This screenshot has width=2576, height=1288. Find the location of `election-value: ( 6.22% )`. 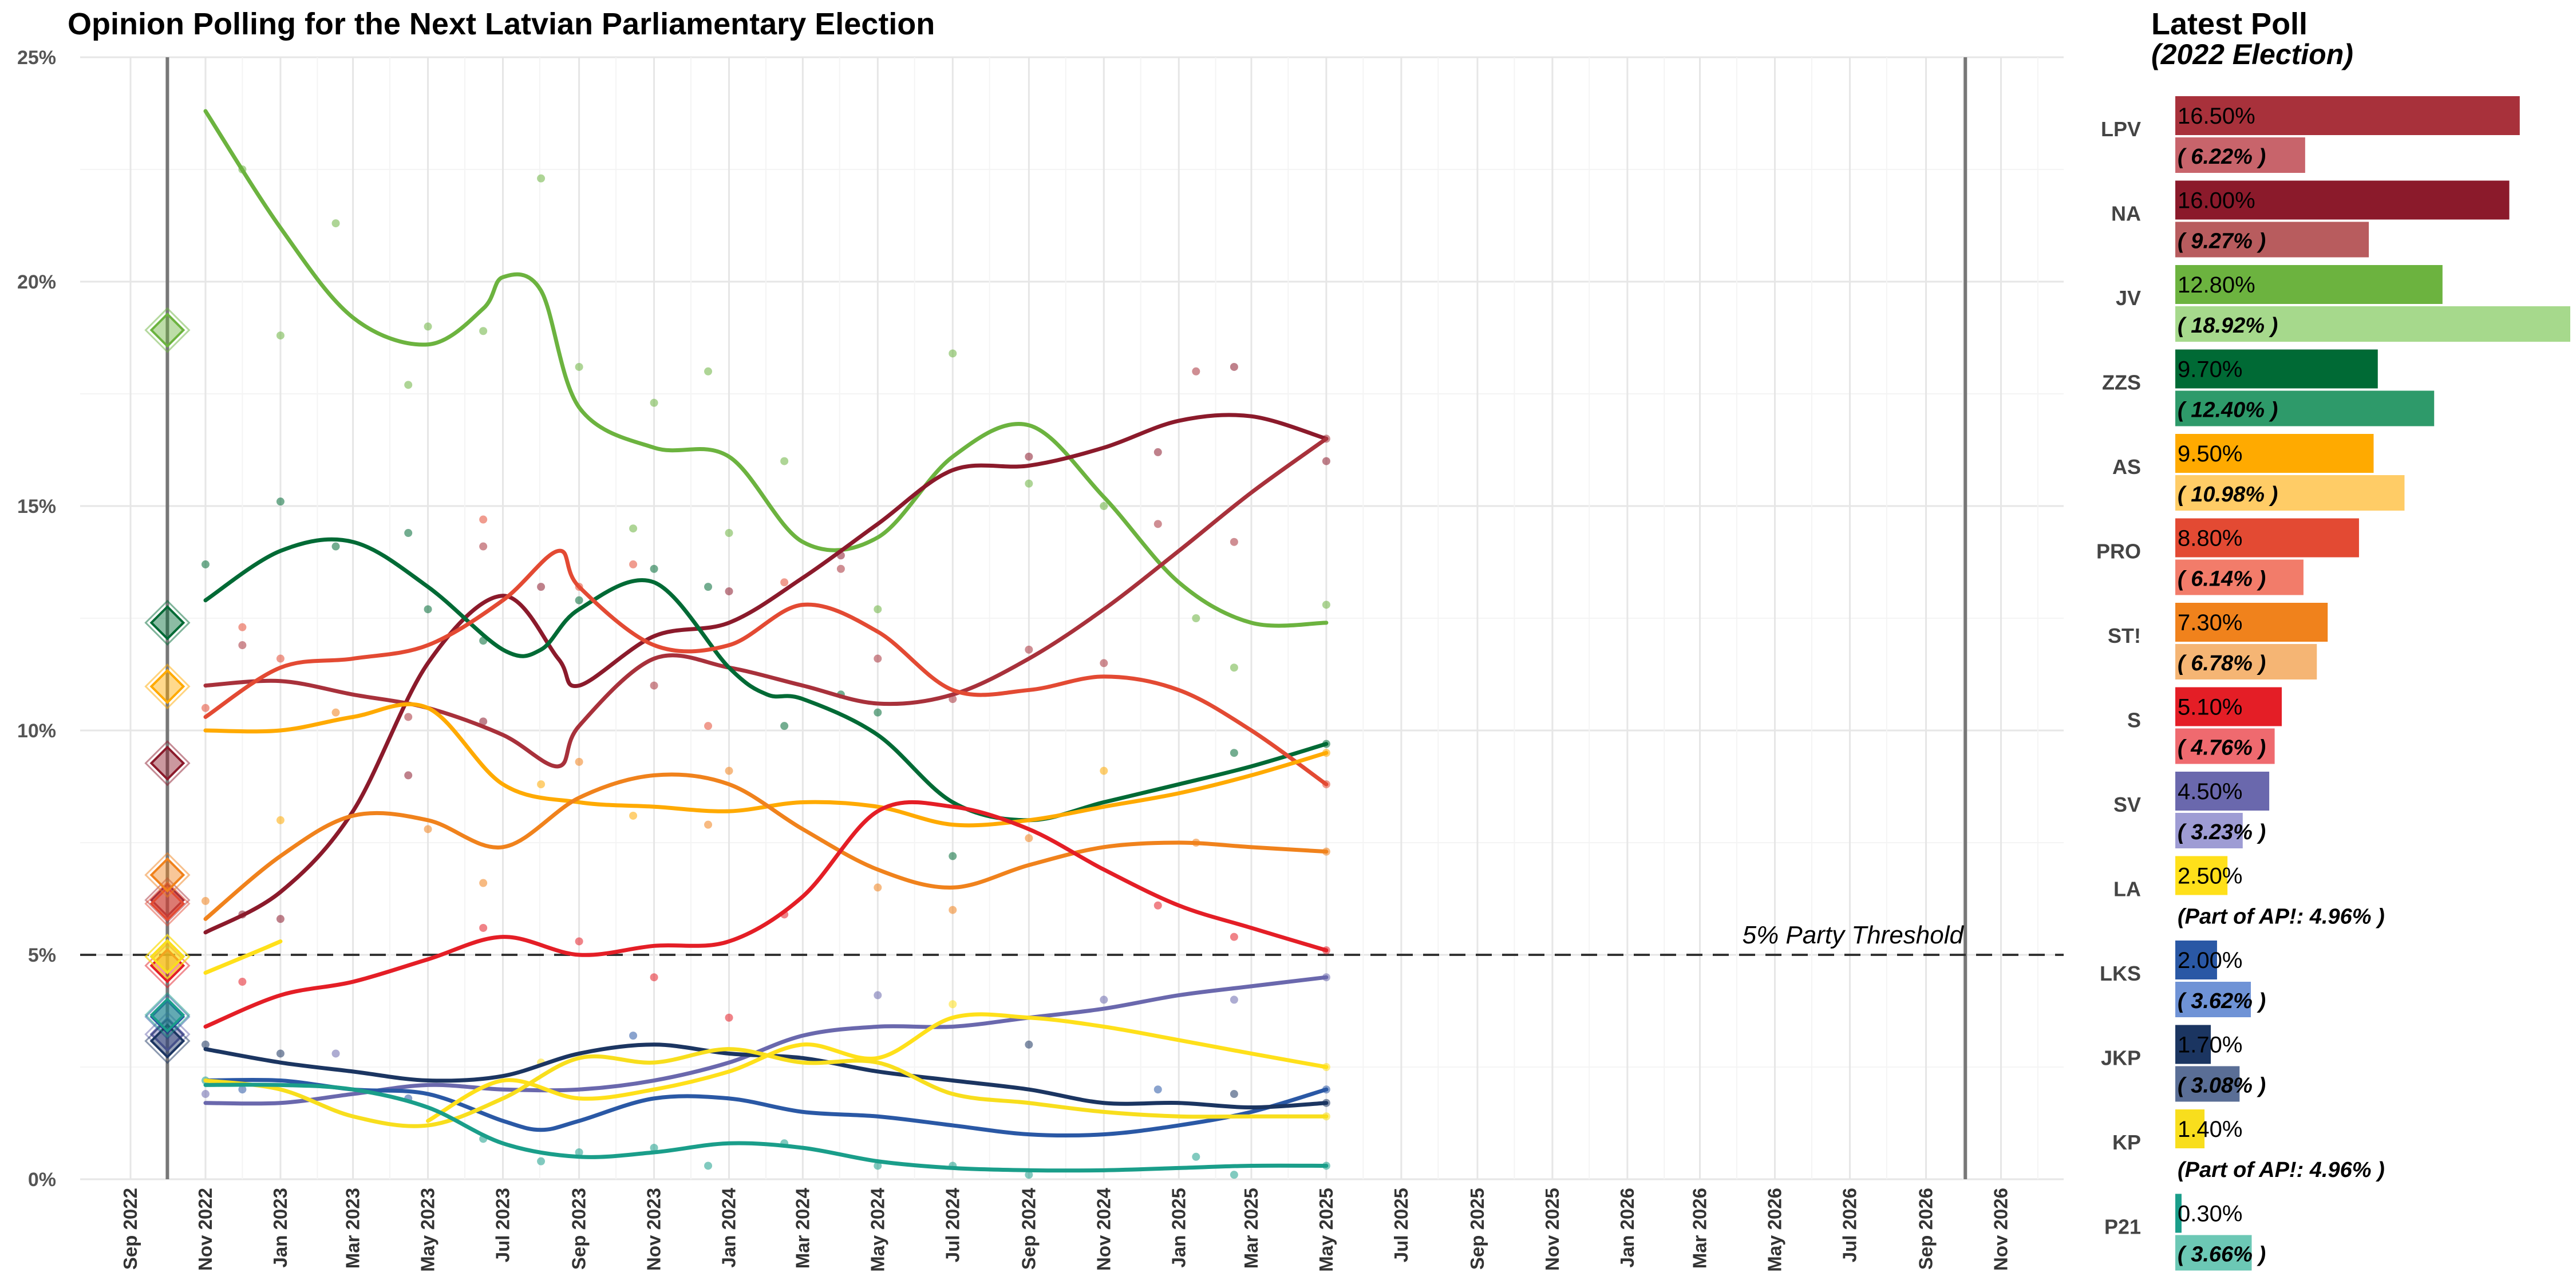

election-value: ( 6.22% ) is located at coordinates (2222, 157).